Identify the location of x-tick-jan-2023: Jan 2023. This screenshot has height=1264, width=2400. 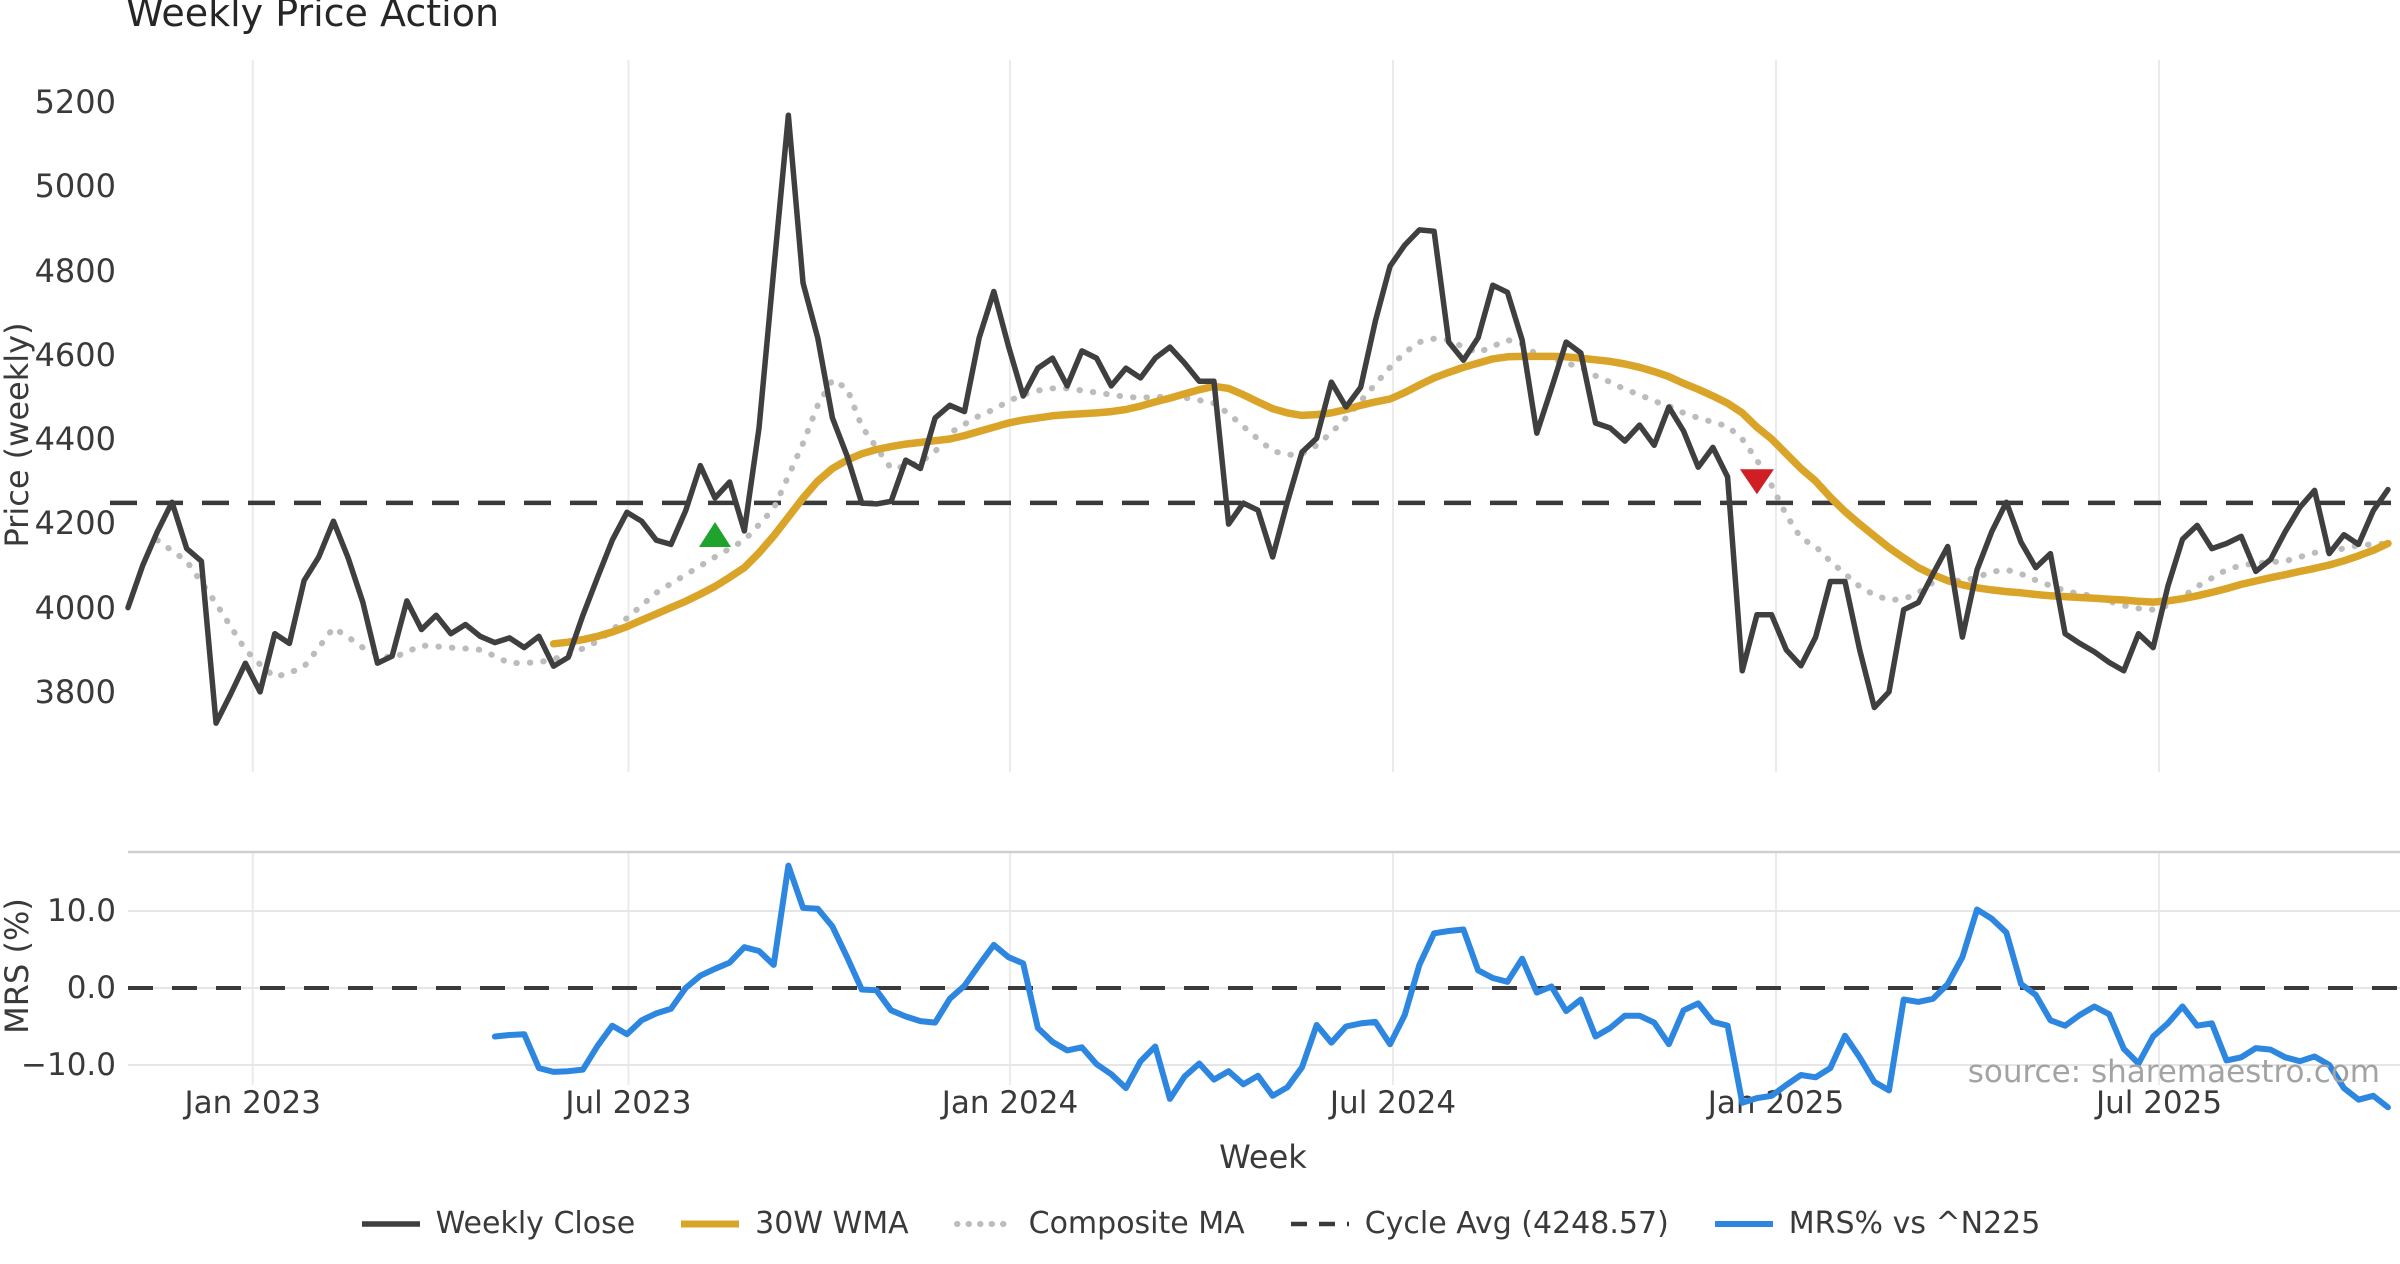
(251, 1103).